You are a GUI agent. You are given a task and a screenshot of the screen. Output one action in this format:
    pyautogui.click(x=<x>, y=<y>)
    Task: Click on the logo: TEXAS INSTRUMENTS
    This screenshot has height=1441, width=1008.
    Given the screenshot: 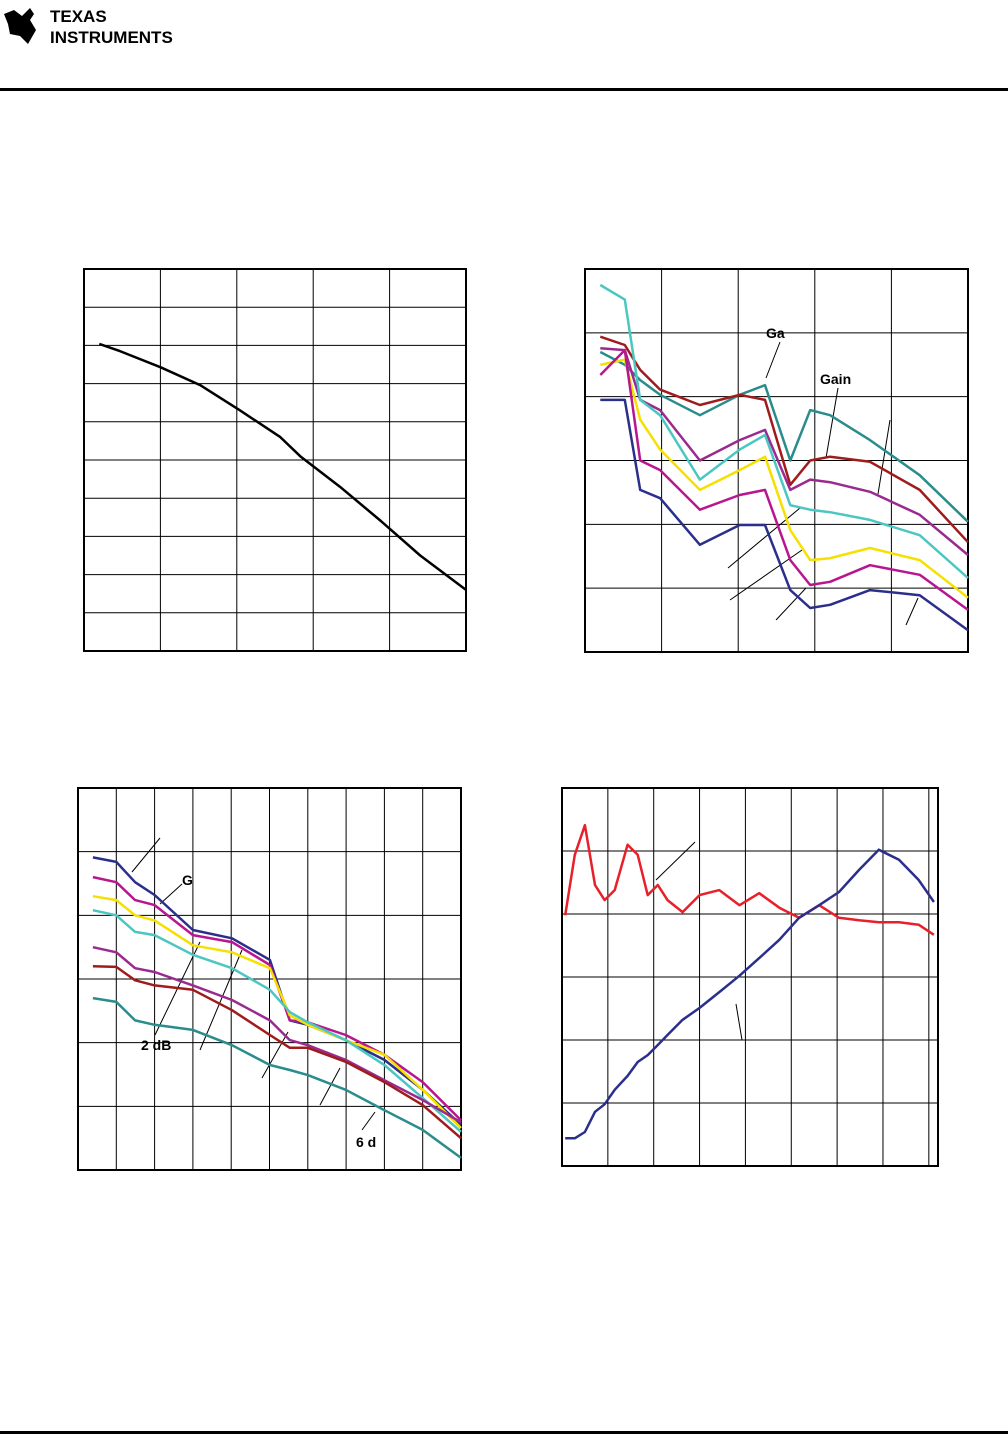 What is the action you would take?
    pyautogui.click(x=88, y=27)
    